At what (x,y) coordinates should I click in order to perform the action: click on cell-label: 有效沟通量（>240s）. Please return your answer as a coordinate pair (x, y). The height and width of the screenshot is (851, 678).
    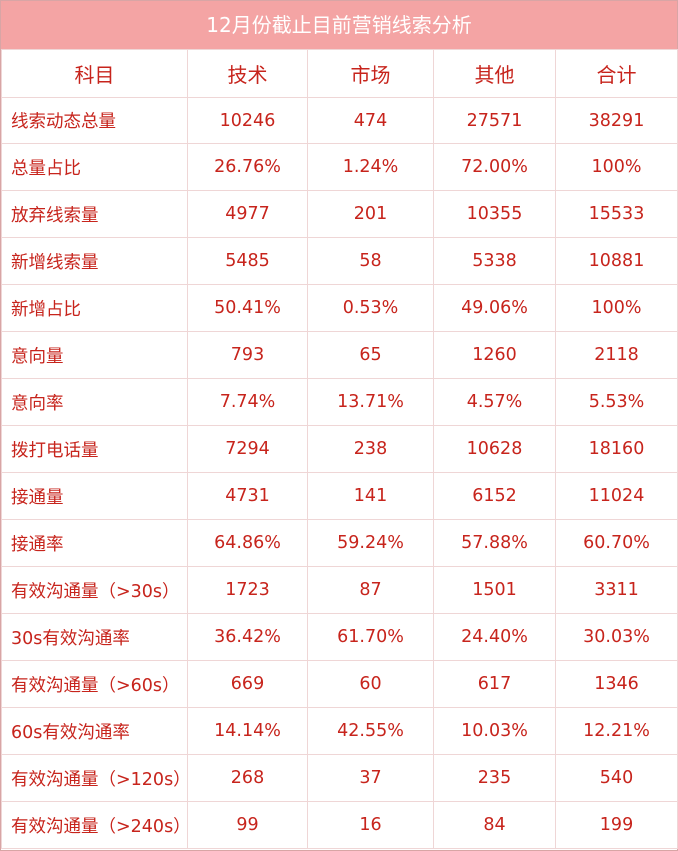
    Looking at the image, I should click on (94, 825).